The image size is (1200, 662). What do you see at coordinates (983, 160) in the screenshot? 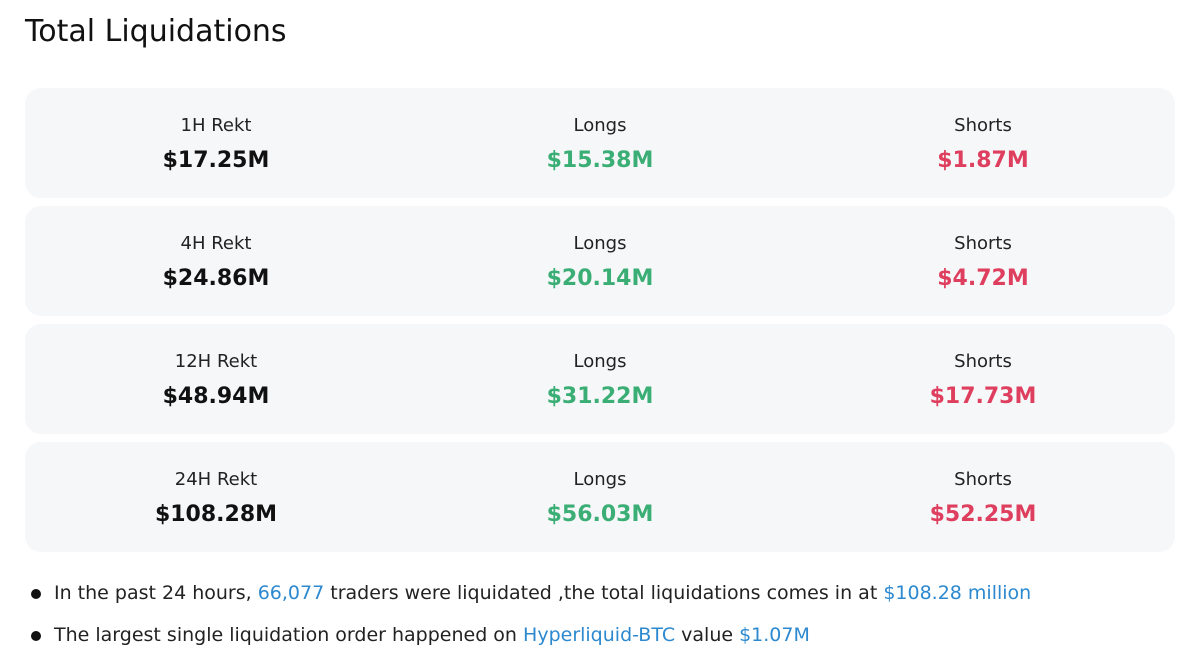
I see `value: $1.87M` at bounding box center [983, 160].